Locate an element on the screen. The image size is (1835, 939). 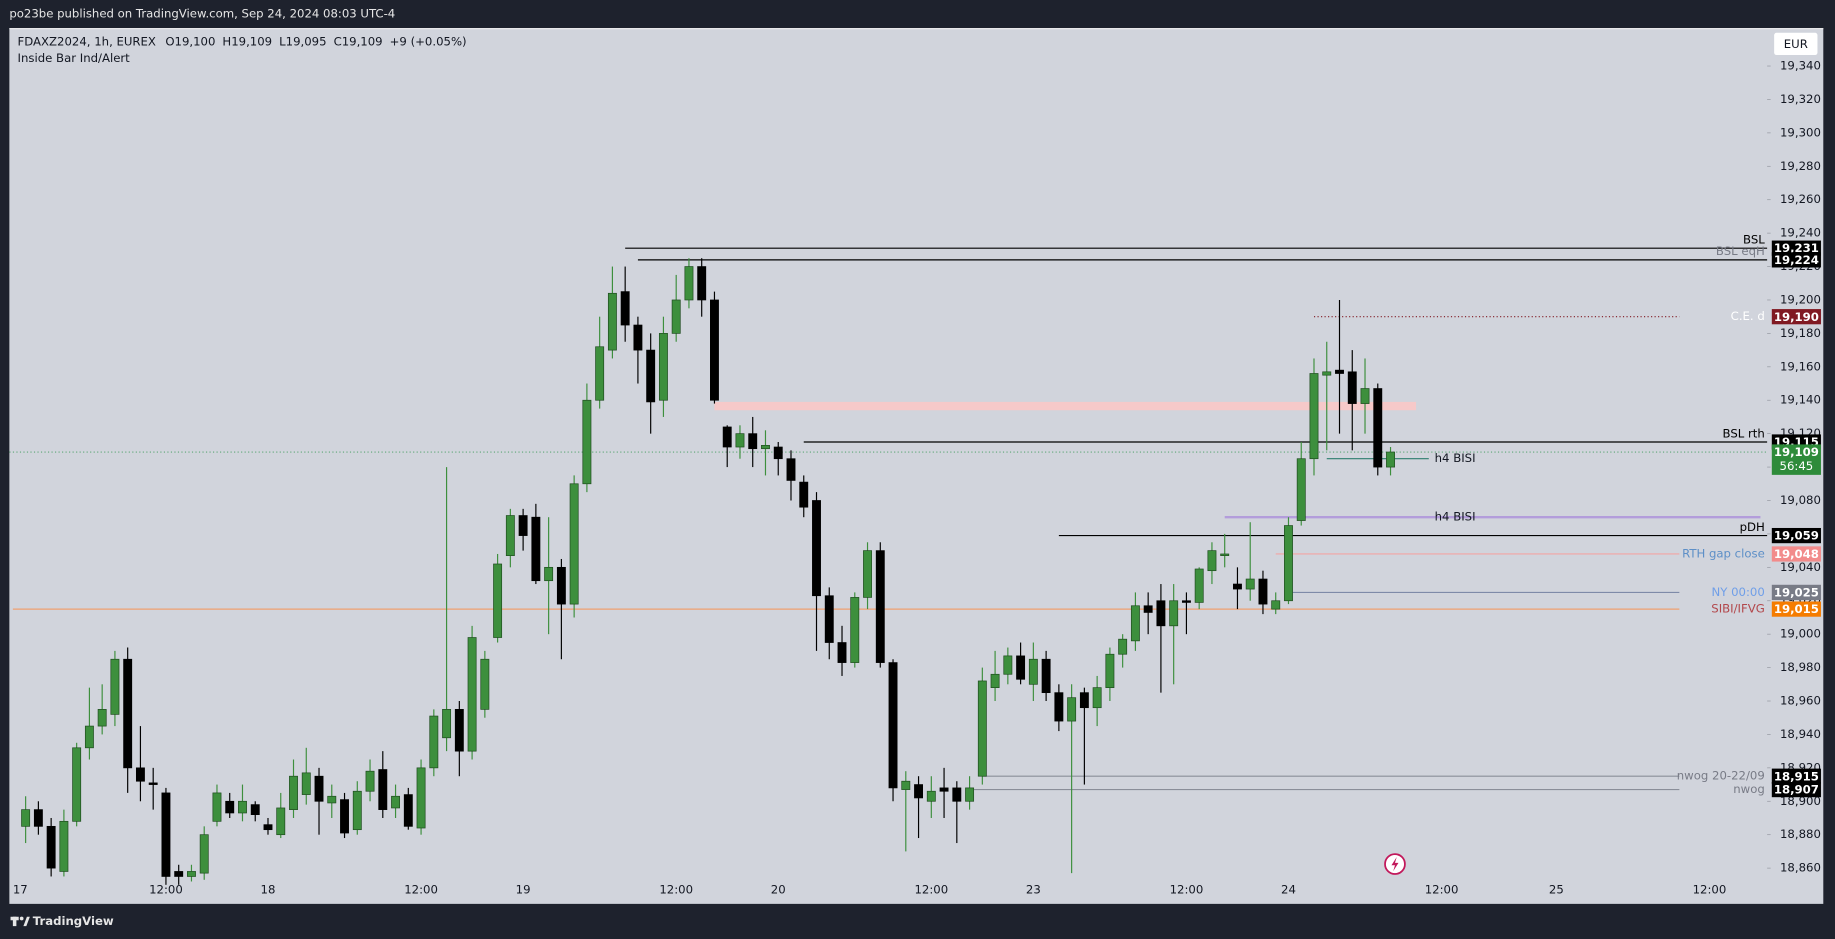
price-box-label: 18,907 is located at coordinates (1796, 790).